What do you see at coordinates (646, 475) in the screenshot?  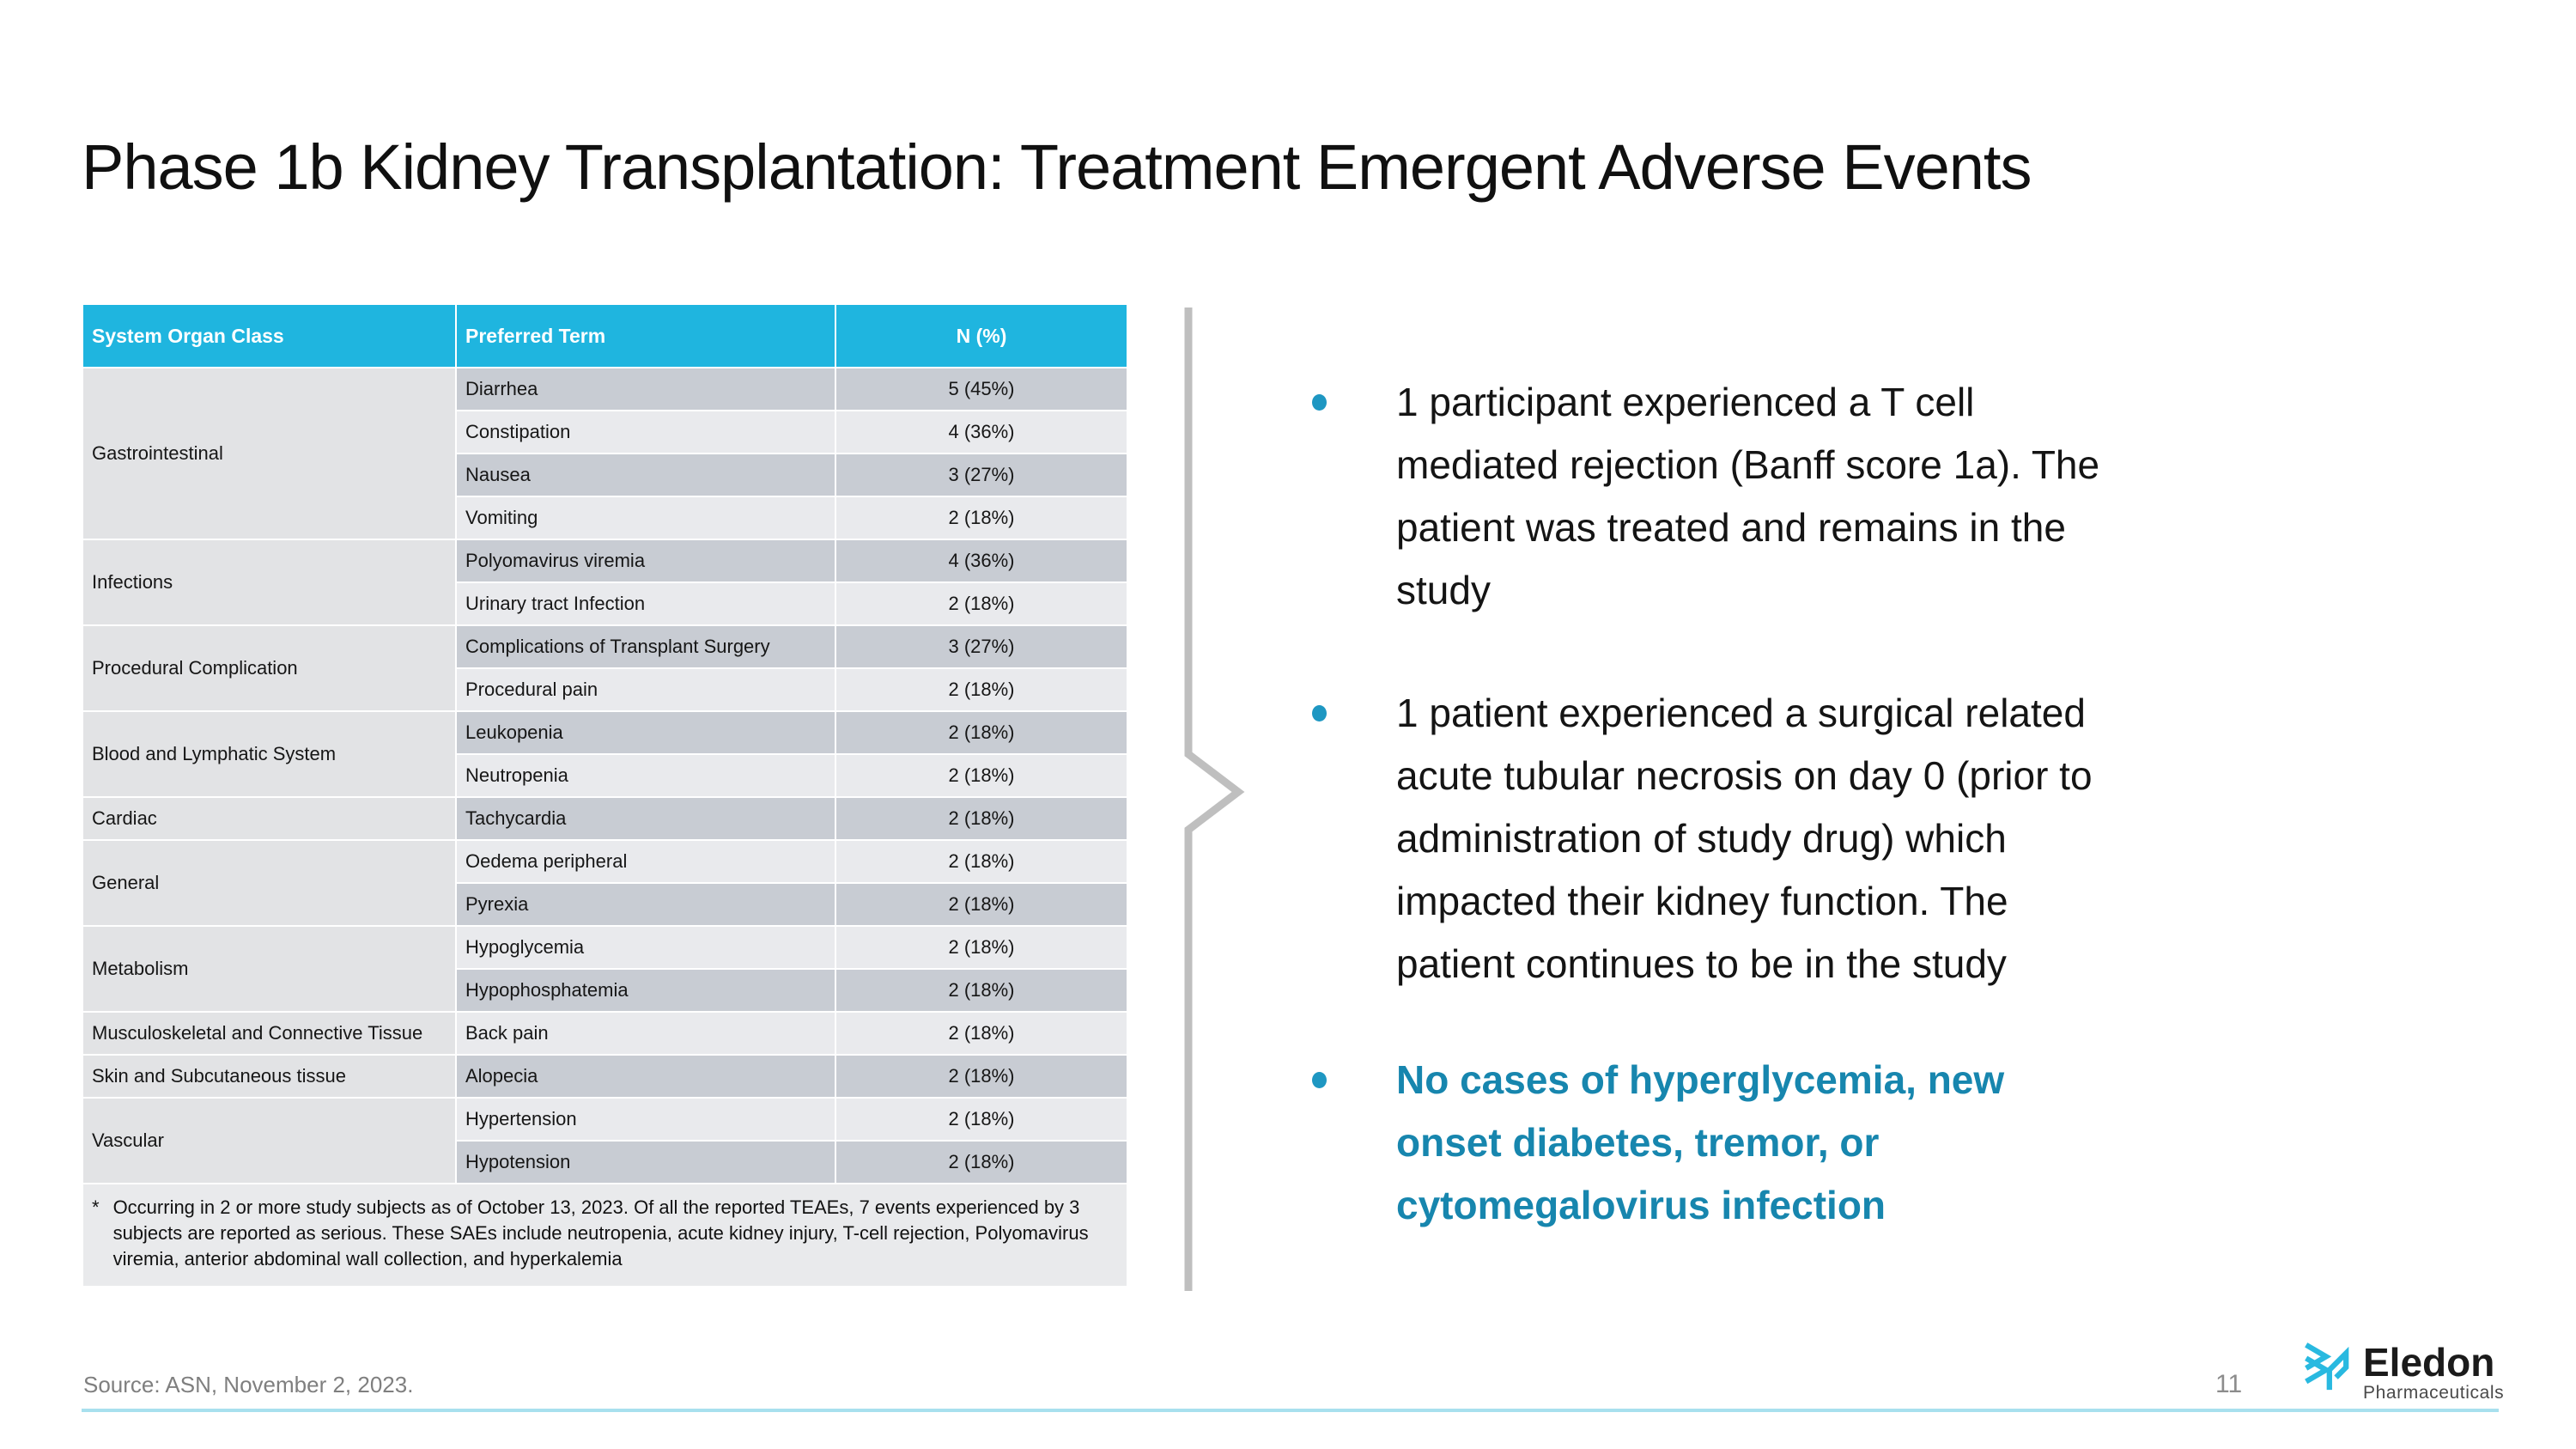 I see `preferred-term-cell: Nausea` at bounding box center [646, 475].